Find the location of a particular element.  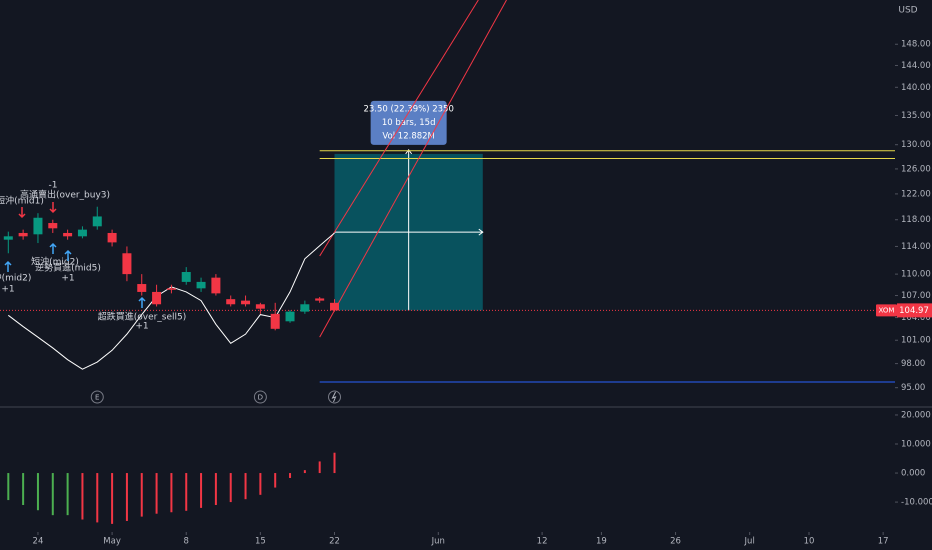

measure-label: Vol 12.882M is located at coordinates (408, 136).